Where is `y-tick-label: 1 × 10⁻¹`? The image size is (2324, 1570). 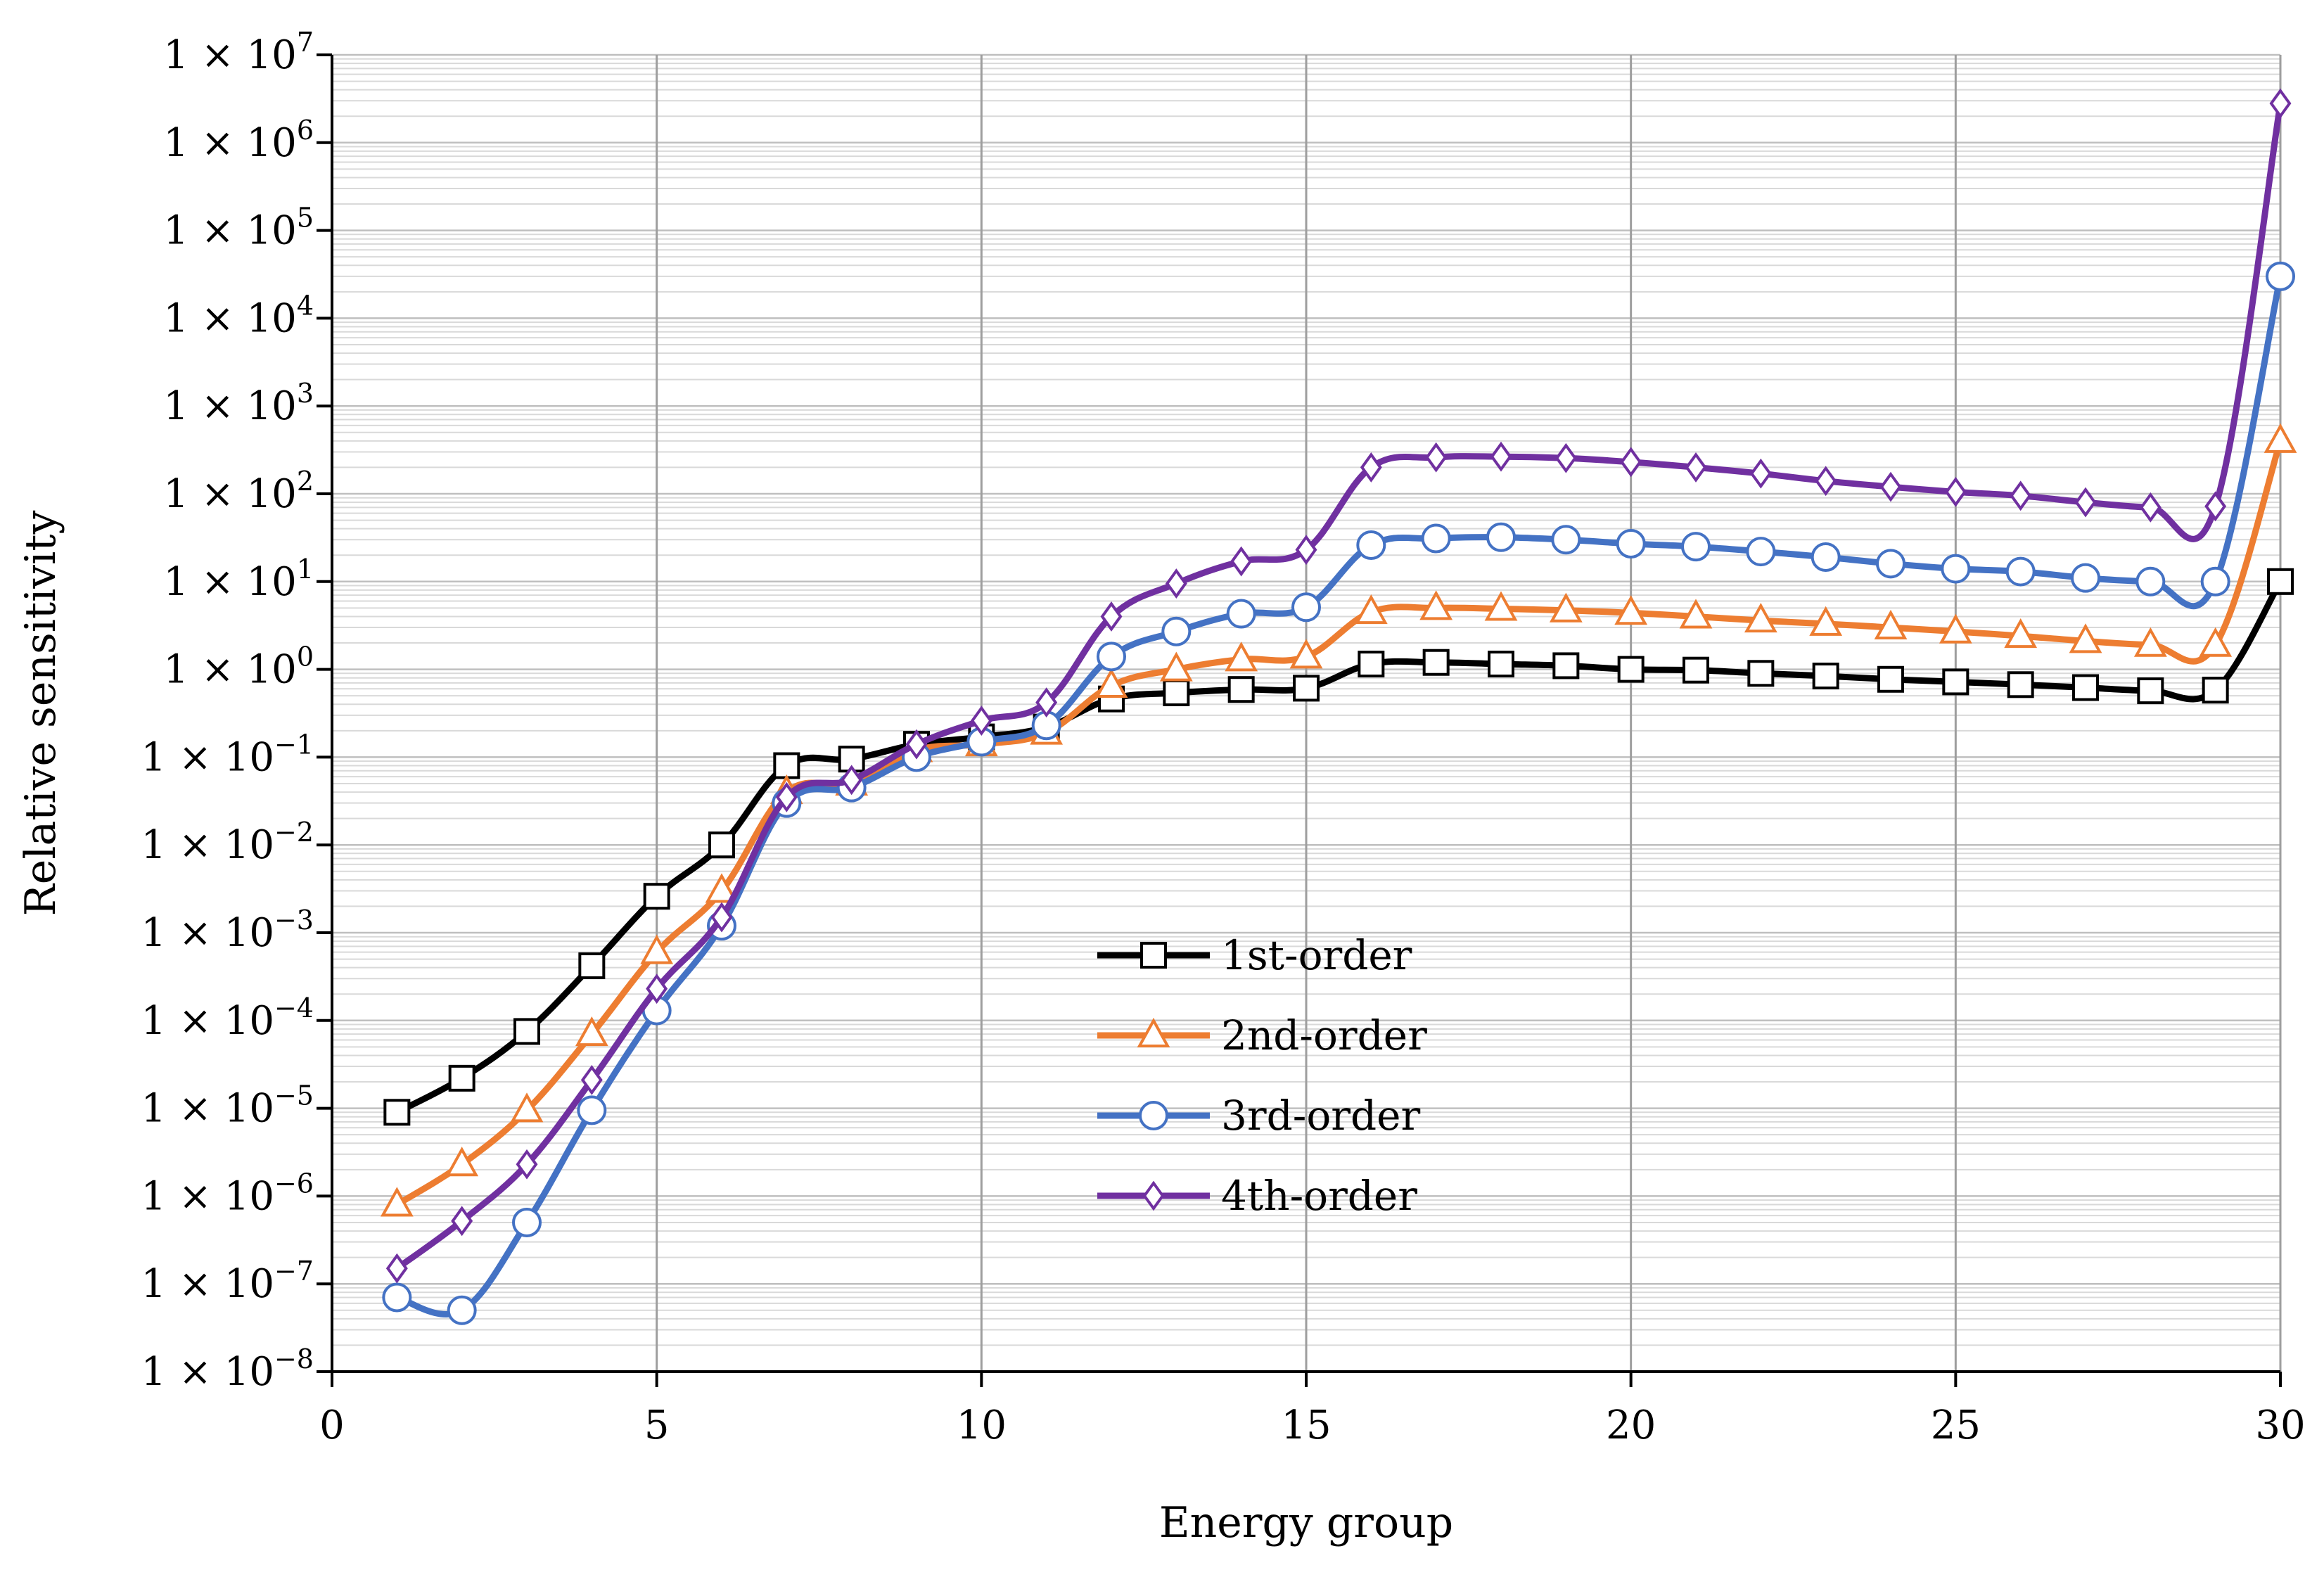
y-tick-label: 1 × 10⁻¹ is located at coordinates (227, 754).